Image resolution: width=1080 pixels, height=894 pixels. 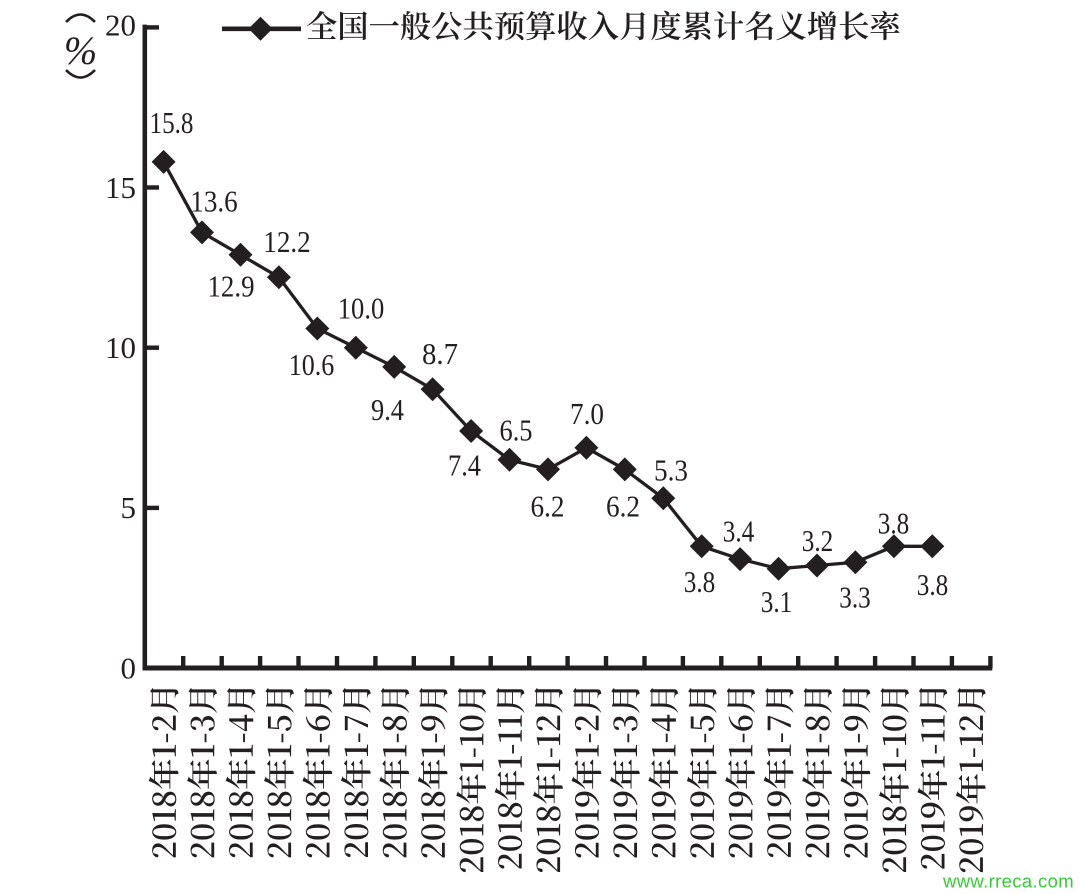 I want to click on svg-text: 0, so click(x=129, y=667).